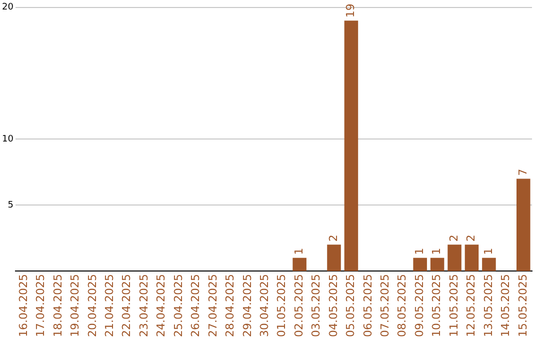 This screenshot has width=540, height=340. What do you see at coordinates (281, 306) in the screenshot?
I see `x-tick-label: 01.05.2025` at bounding box center [281, 306].